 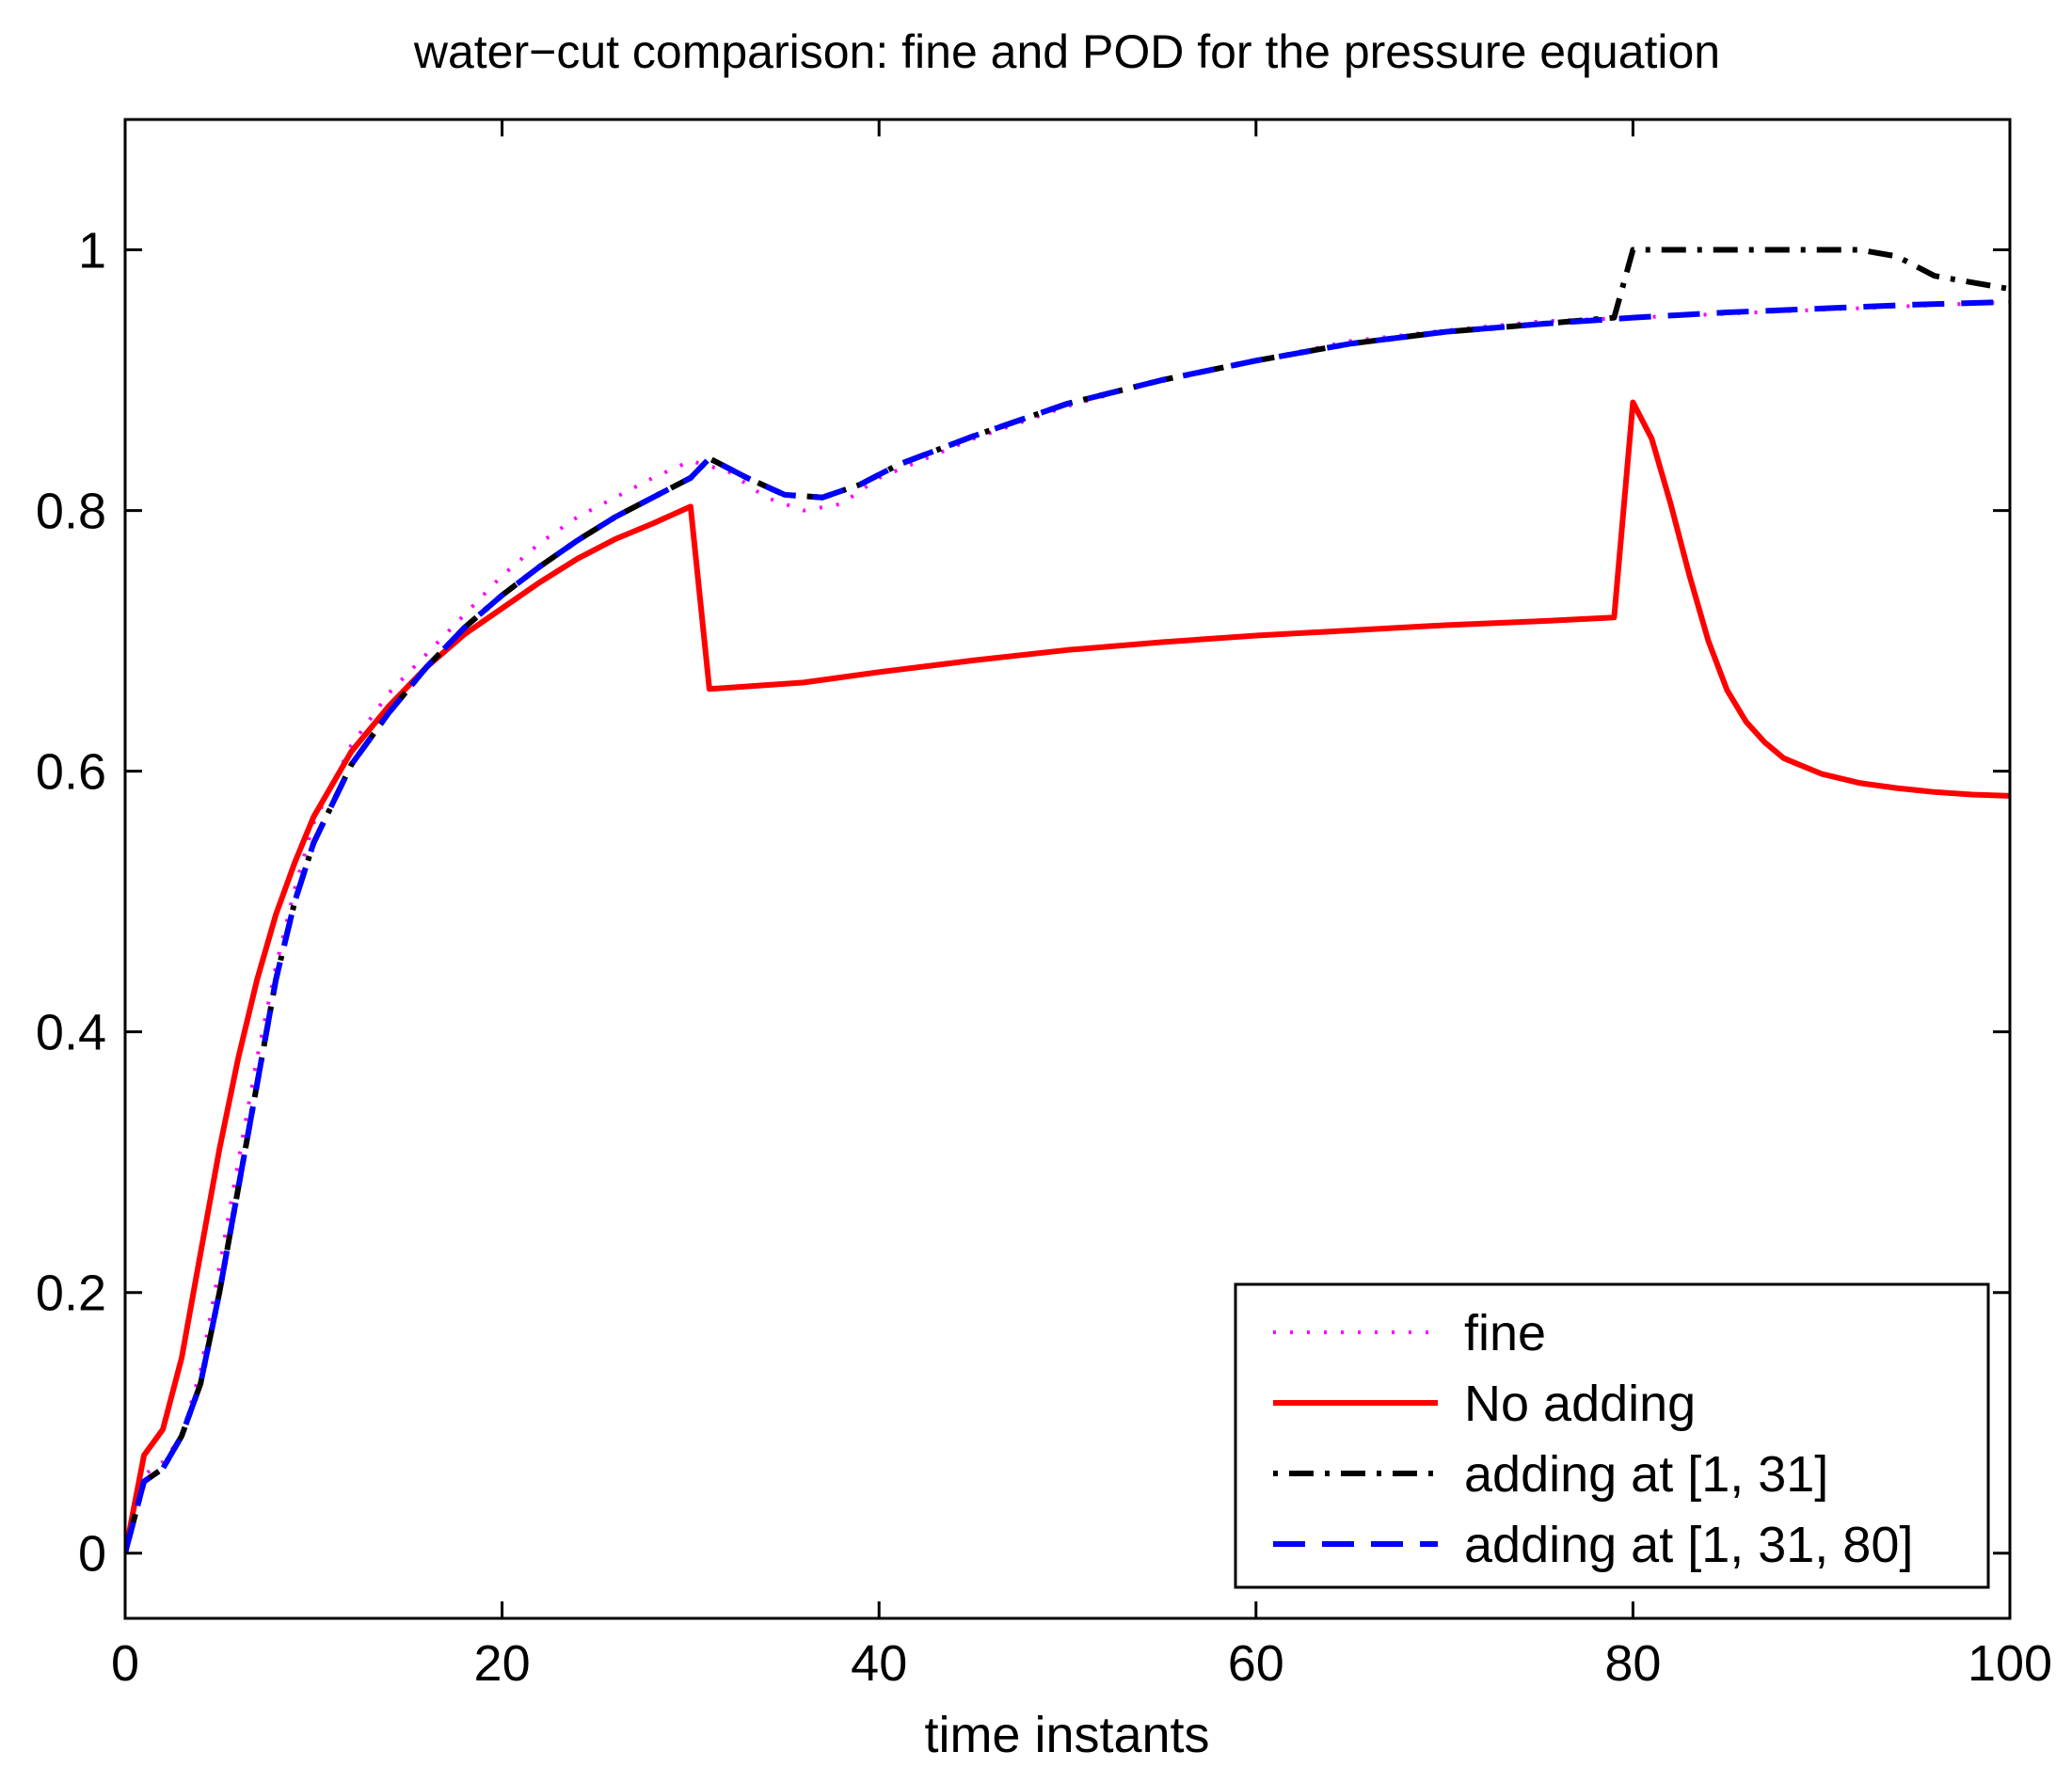 I want to click on y-tick-label: 0, so click(x=92, y=1554).